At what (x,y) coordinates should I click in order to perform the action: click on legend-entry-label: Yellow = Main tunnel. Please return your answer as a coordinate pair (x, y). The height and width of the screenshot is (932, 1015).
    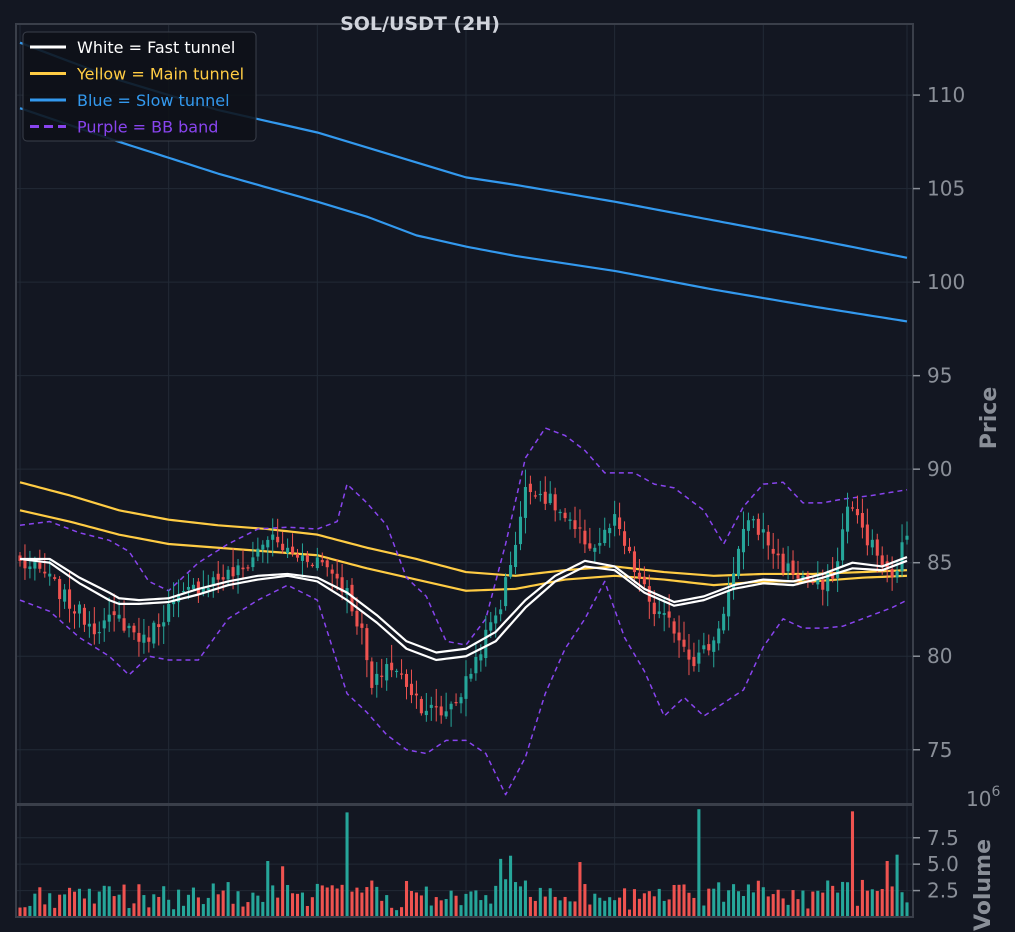
    Looking at the image, I should click on (160, 74).